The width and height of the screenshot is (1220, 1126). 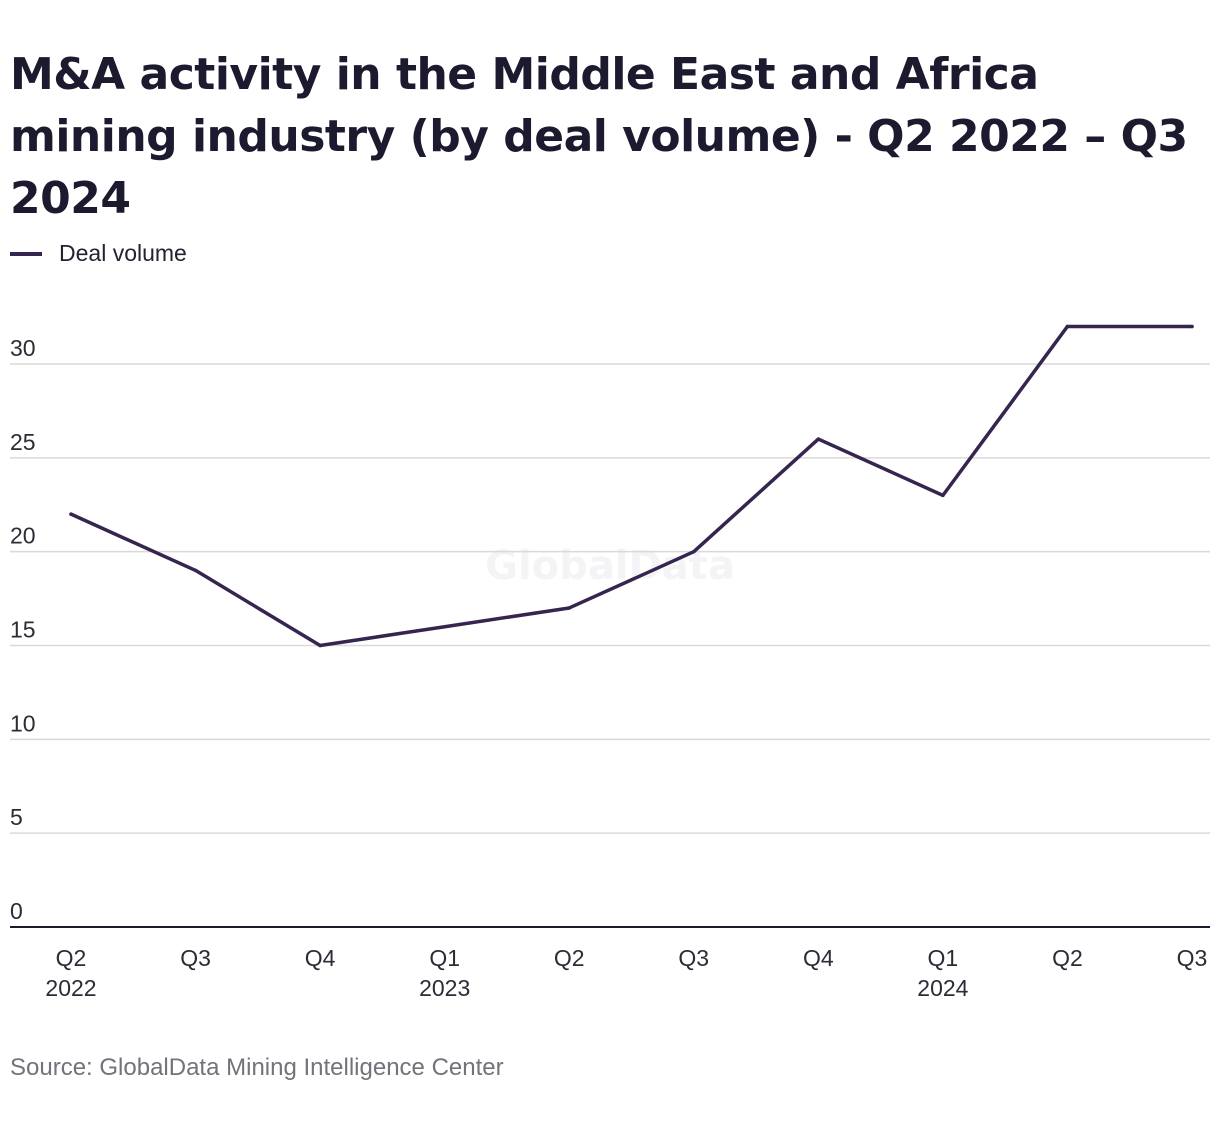 What do you see at coordinates (26, 253) in the screenshot?
I see `legend-swatch` at bounding box center [26, 253].